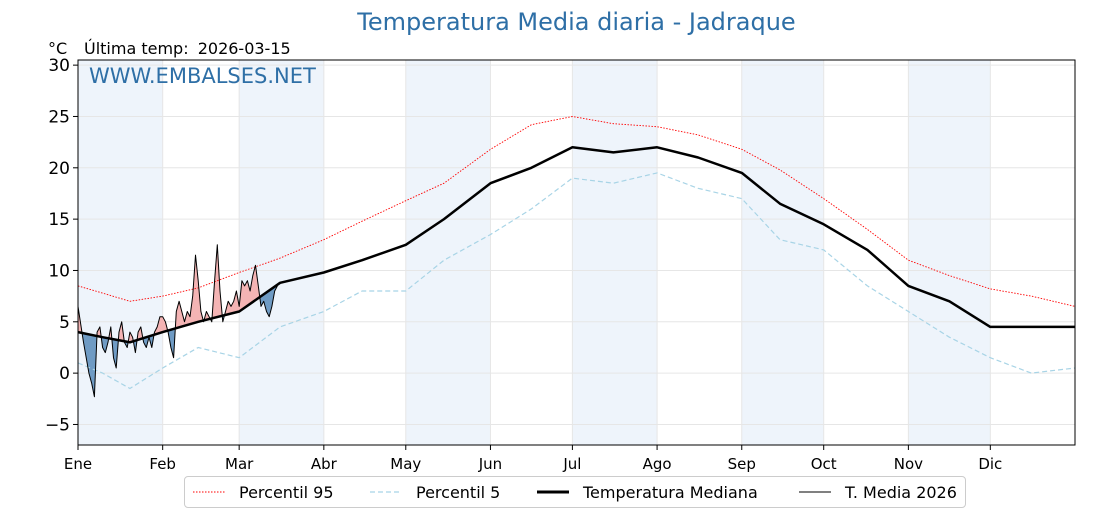  I want to click on y-tick-label: 30, so click(59, 66).